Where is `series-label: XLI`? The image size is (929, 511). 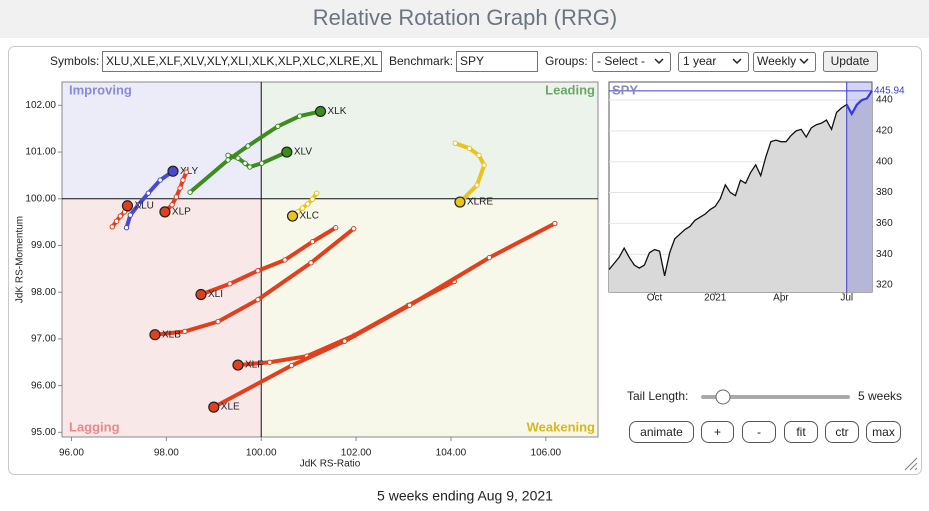 series-label: XLI is located at coordinates (215, 294).